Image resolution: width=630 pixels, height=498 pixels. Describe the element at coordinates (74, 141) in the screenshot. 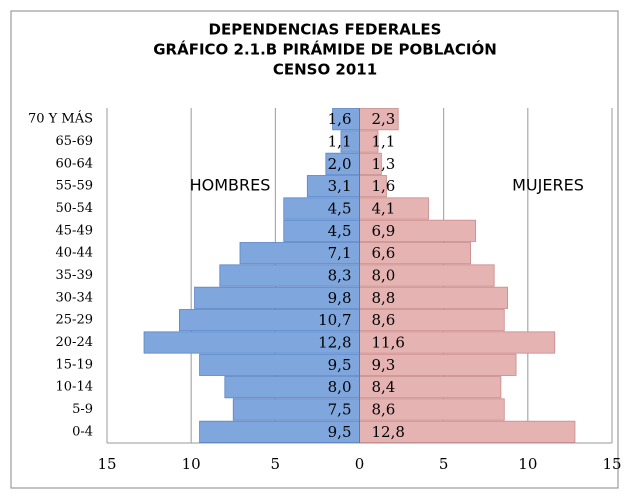

I see `y-tick-label: 65-69` at that location.